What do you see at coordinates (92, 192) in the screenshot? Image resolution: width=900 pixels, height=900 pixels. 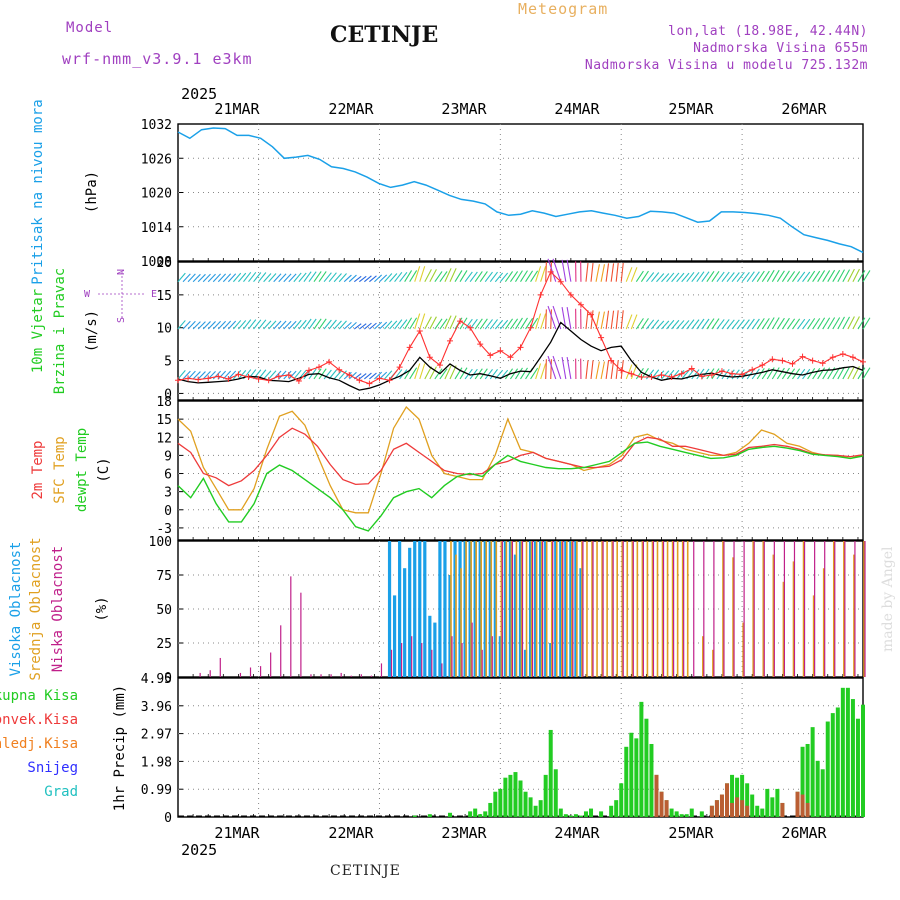 I see `pressure-units: (hPa)` at bounding box center [92, 192].